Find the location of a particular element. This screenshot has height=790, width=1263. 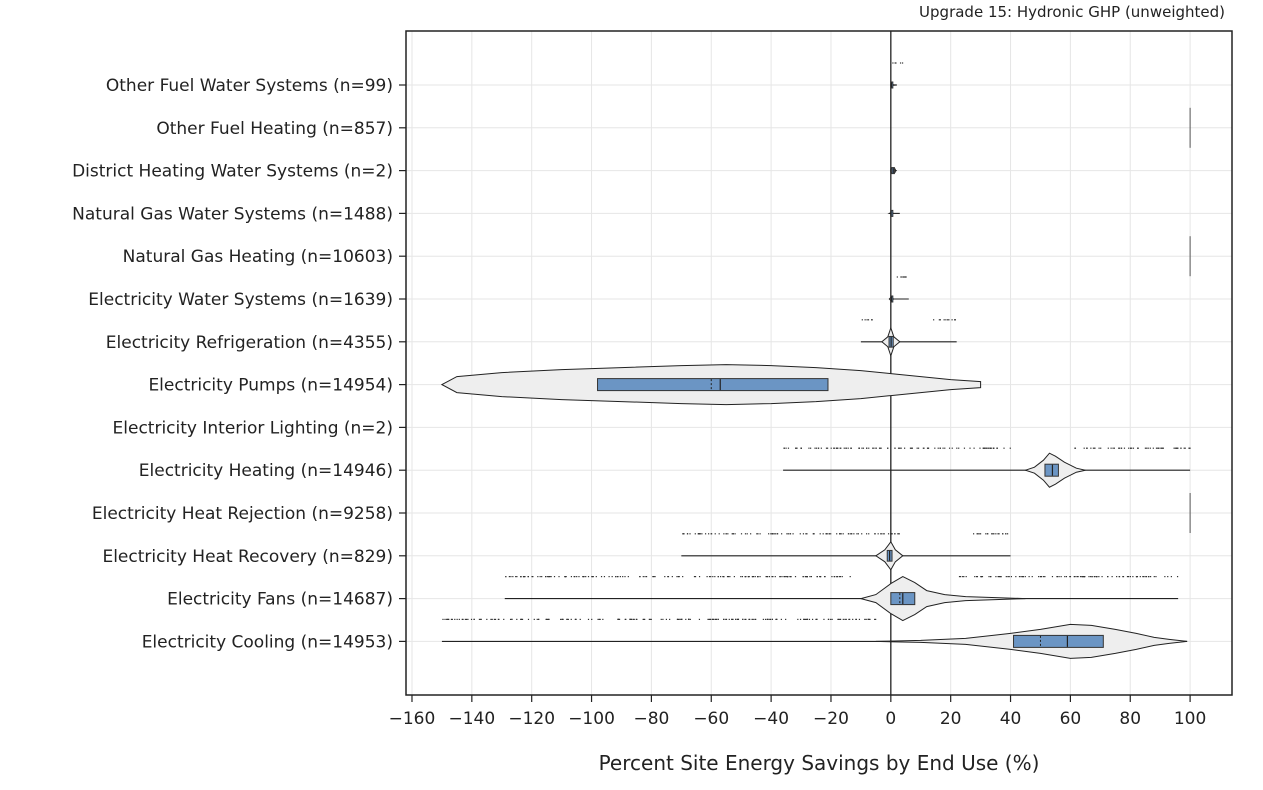

y-category-label: Electricity Fans (n=14687) is located at coordinates (280, 600).